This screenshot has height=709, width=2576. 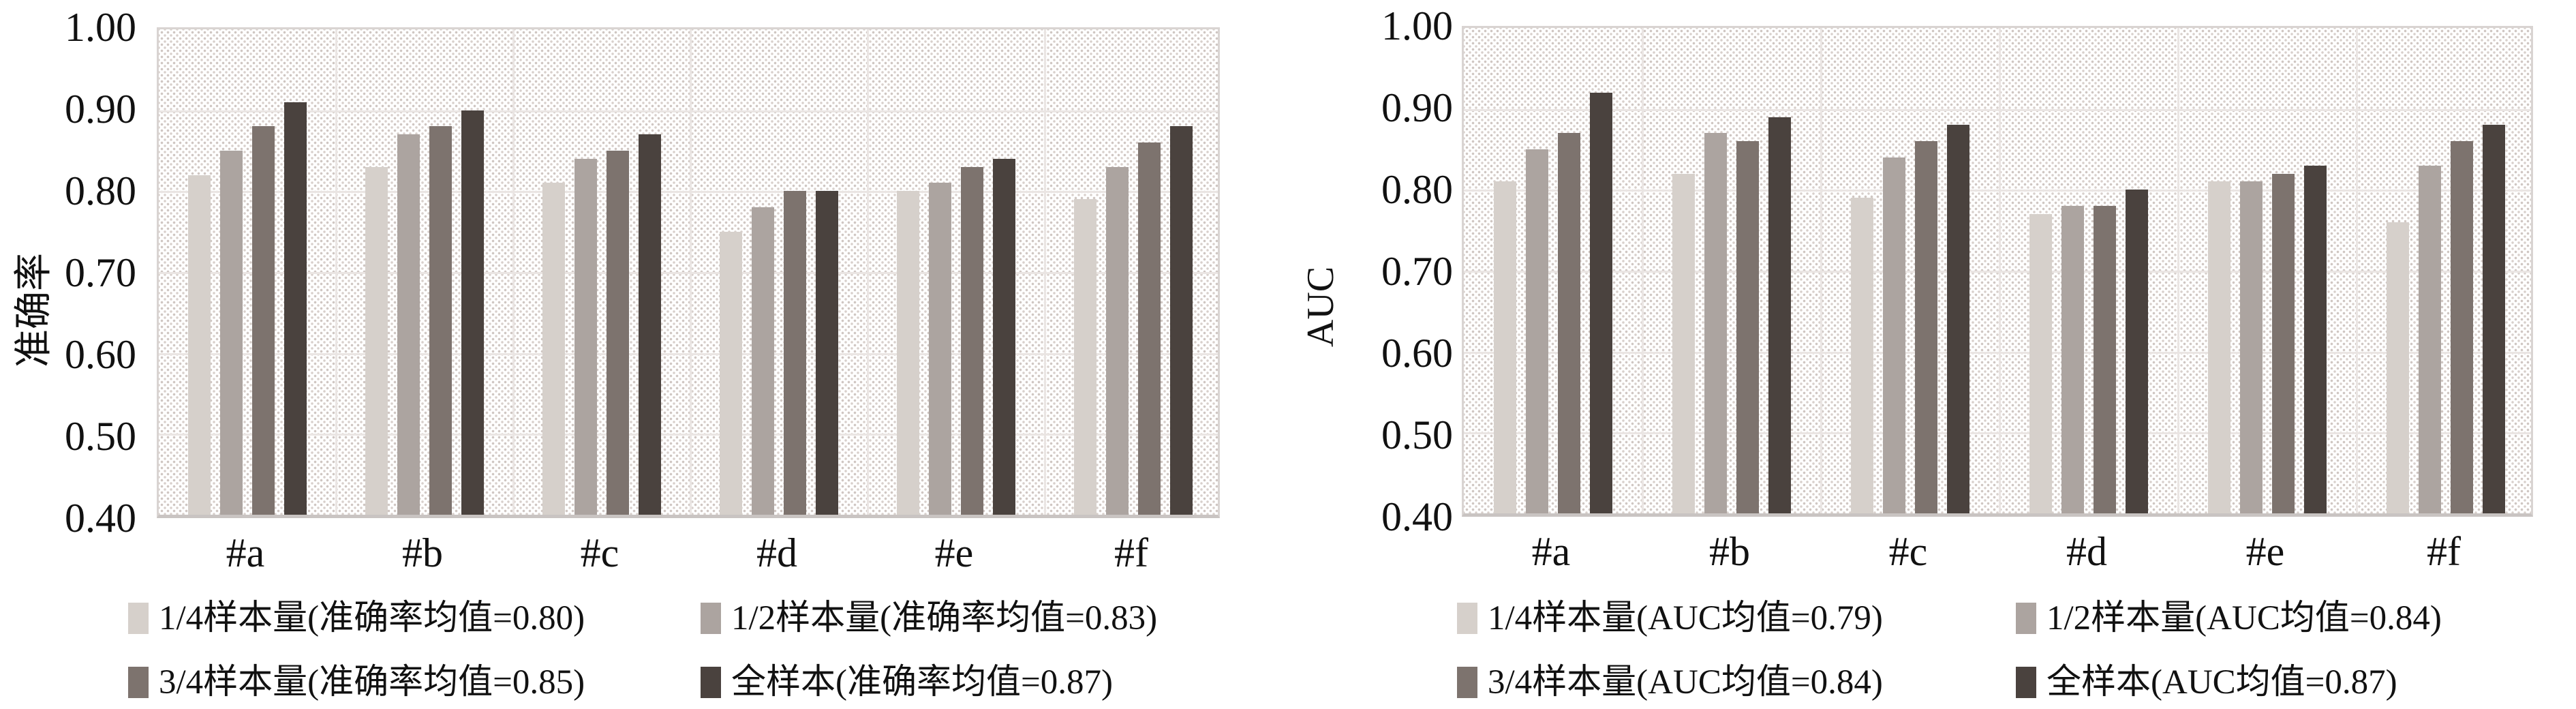 I want to click on legend-item-series4: 全样本(AUC均值=0.87), so click(x=2206, y=682).